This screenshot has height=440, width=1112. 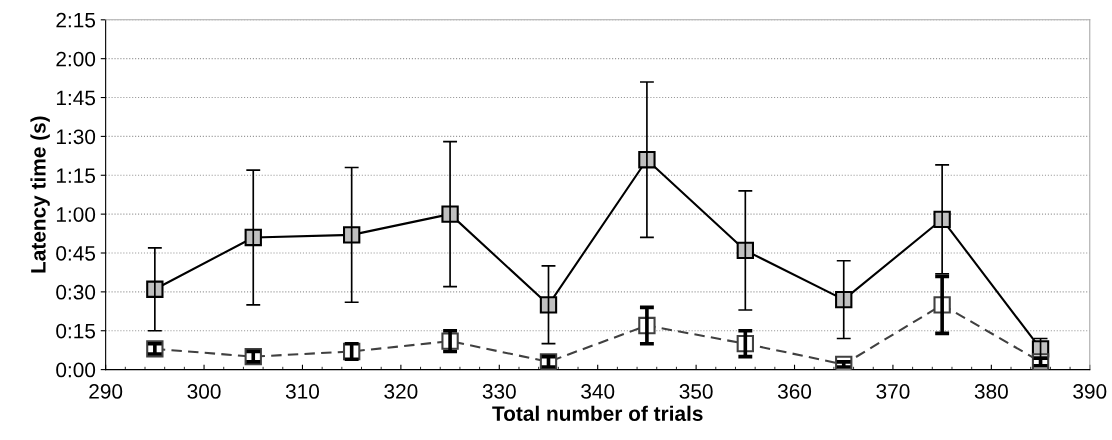 I want to click on y-tick-label: 1:45, so click(x=76, y=98).